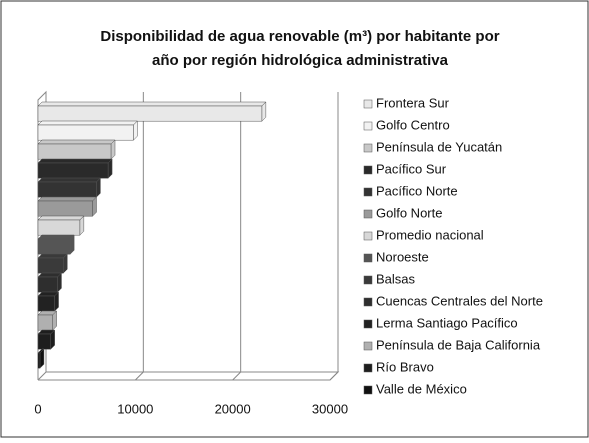 This screenshot has height=443, width=589. Describe the element at coordinates (458, 344) in the screenshot. I see `legend-label: Península de Baja California` at that location.